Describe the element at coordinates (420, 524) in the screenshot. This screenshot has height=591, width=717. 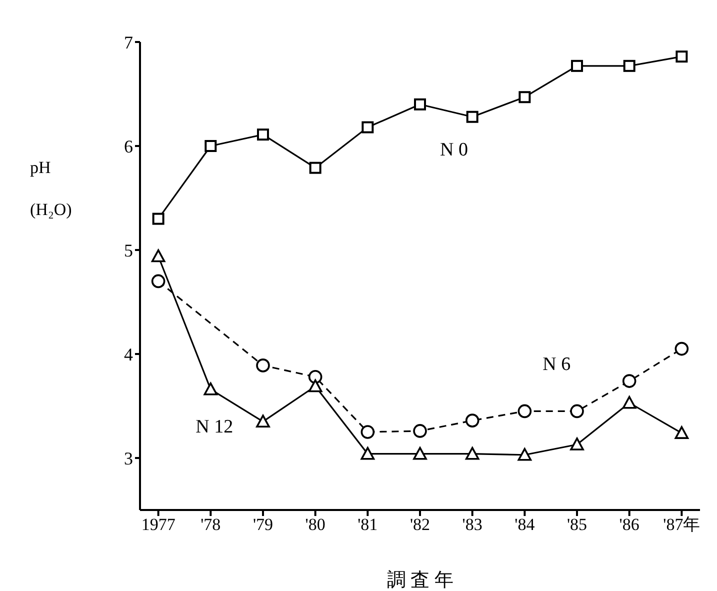
I see `x-tick-label: '82` at that location.